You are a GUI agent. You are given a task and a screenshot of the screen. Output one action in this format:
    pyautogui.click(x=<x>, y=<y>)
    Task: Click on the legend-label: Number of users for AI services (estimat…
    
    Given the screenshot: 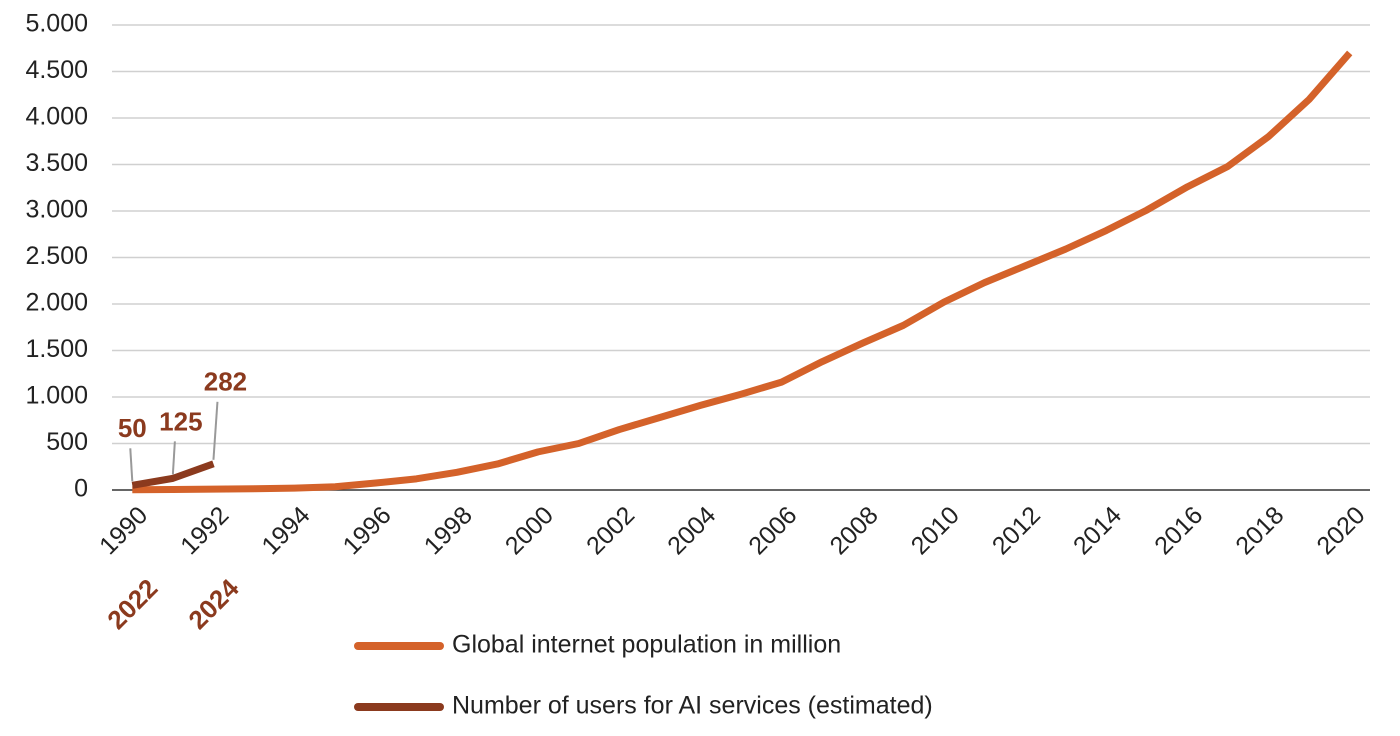 What is the action you would take?
    pyautogui.click(x=692, y=706)
    